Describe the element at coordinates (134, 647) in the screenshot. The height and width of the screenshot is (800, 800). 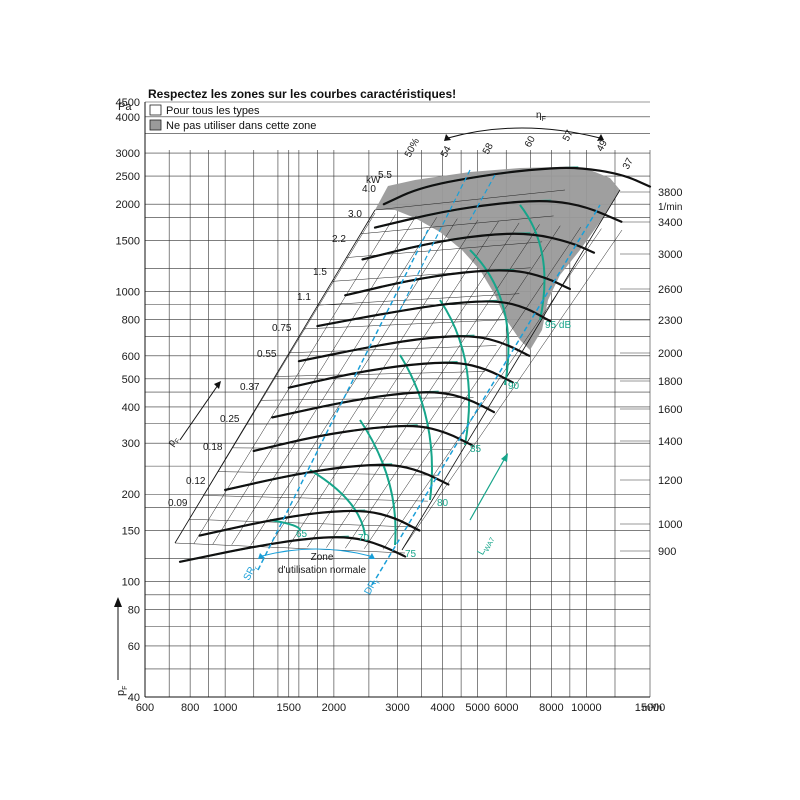
I see `y-tick-label: 60` at that location.